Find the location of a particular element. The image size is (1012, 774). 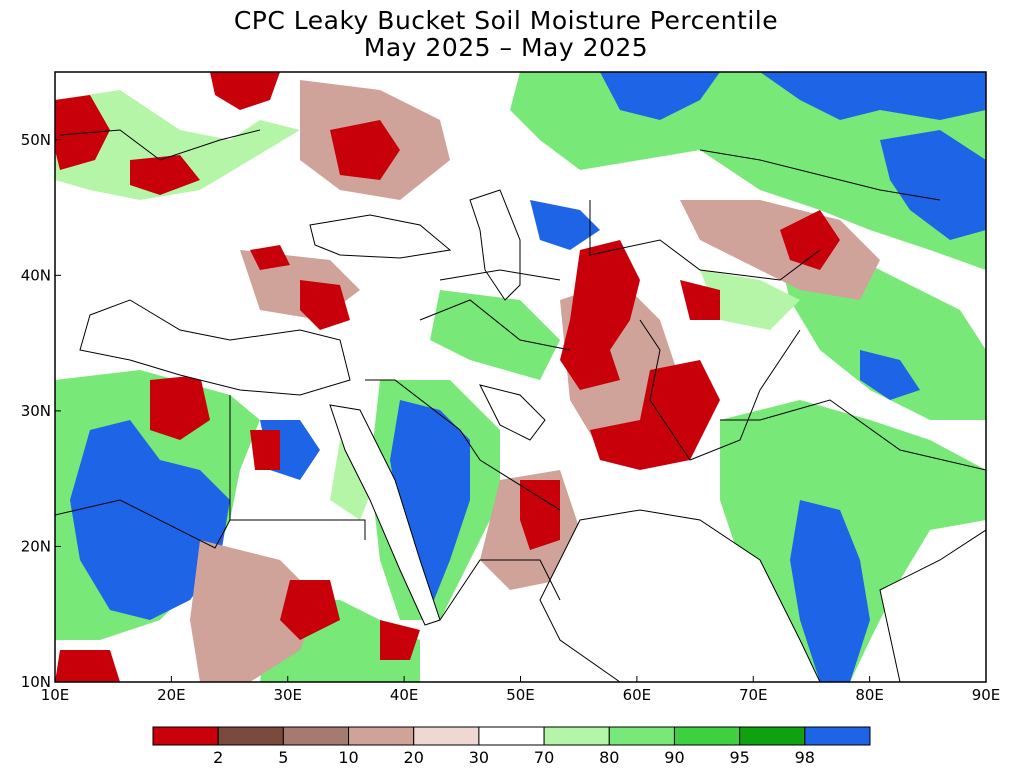

x-tick-label: 10E is located at coordinates (55, 695).